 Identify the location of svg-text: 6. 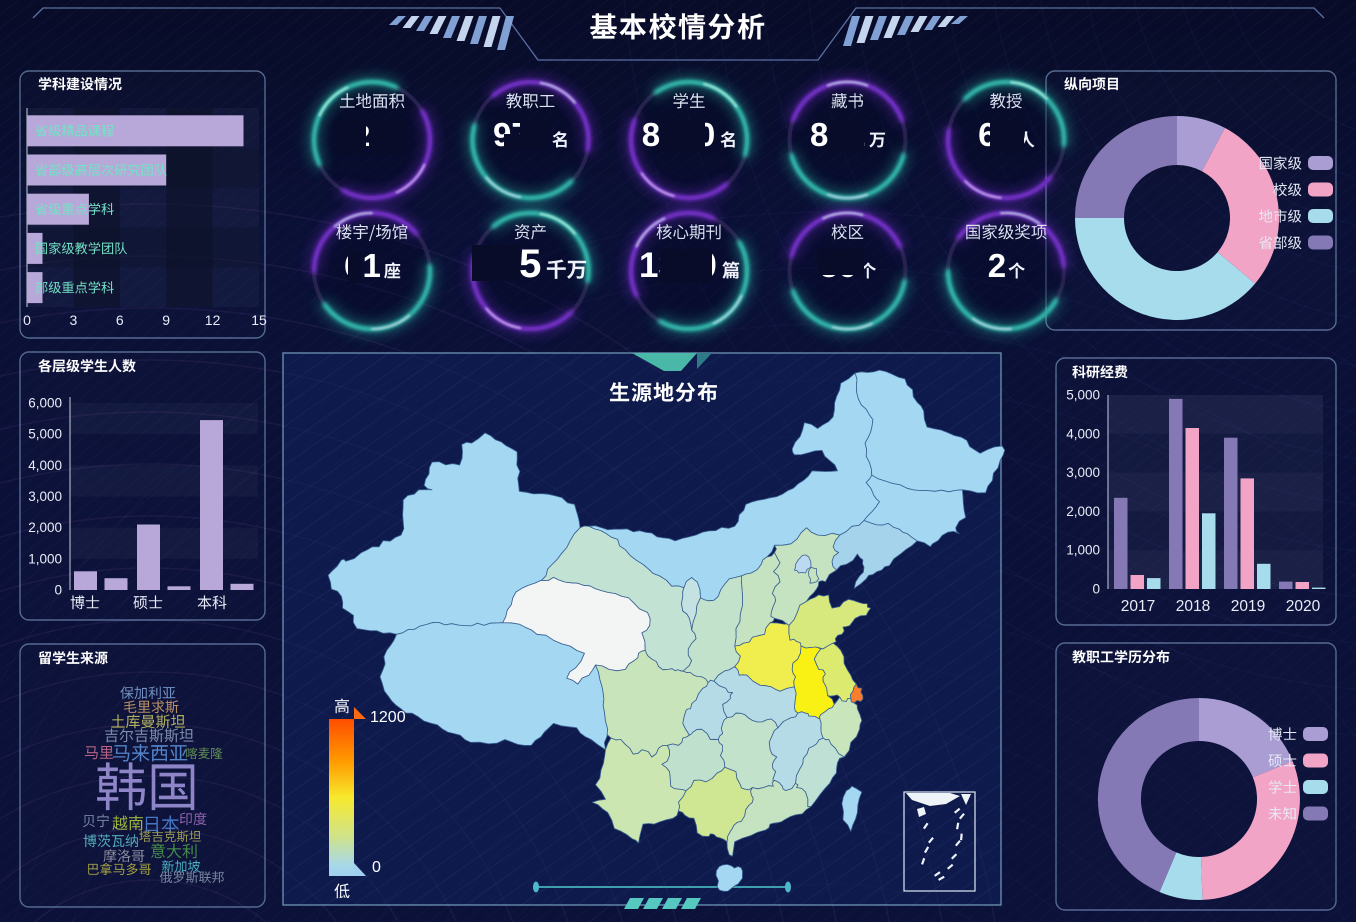
(120, 320).